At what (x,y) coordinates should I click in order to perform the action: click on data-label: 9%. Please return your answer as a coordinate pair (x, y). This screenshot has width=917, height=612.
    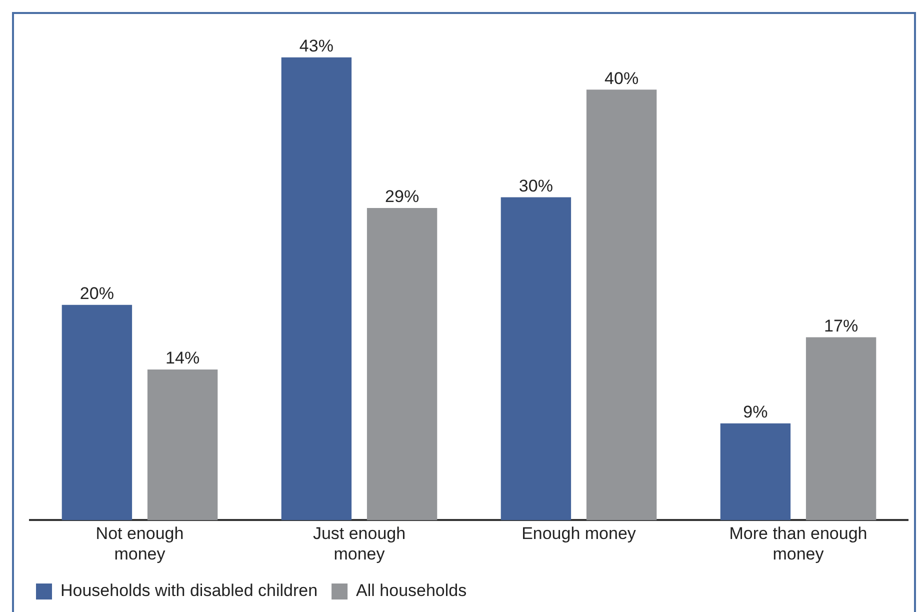
    Looking at the image, I should click on (755, 412).